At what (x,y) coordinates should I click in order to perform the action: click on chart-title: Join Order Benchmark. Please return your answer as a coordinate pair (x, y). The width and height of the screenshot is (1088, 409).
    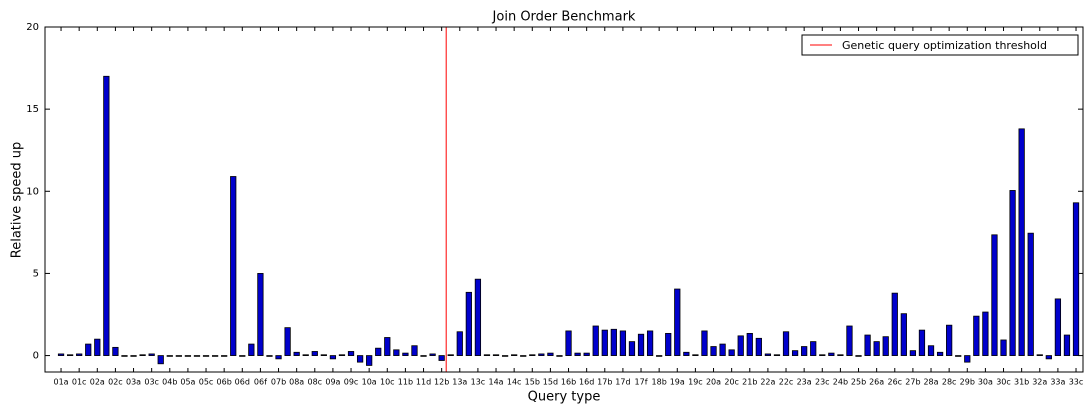
    Looking at the image, I should click on (564, 17).